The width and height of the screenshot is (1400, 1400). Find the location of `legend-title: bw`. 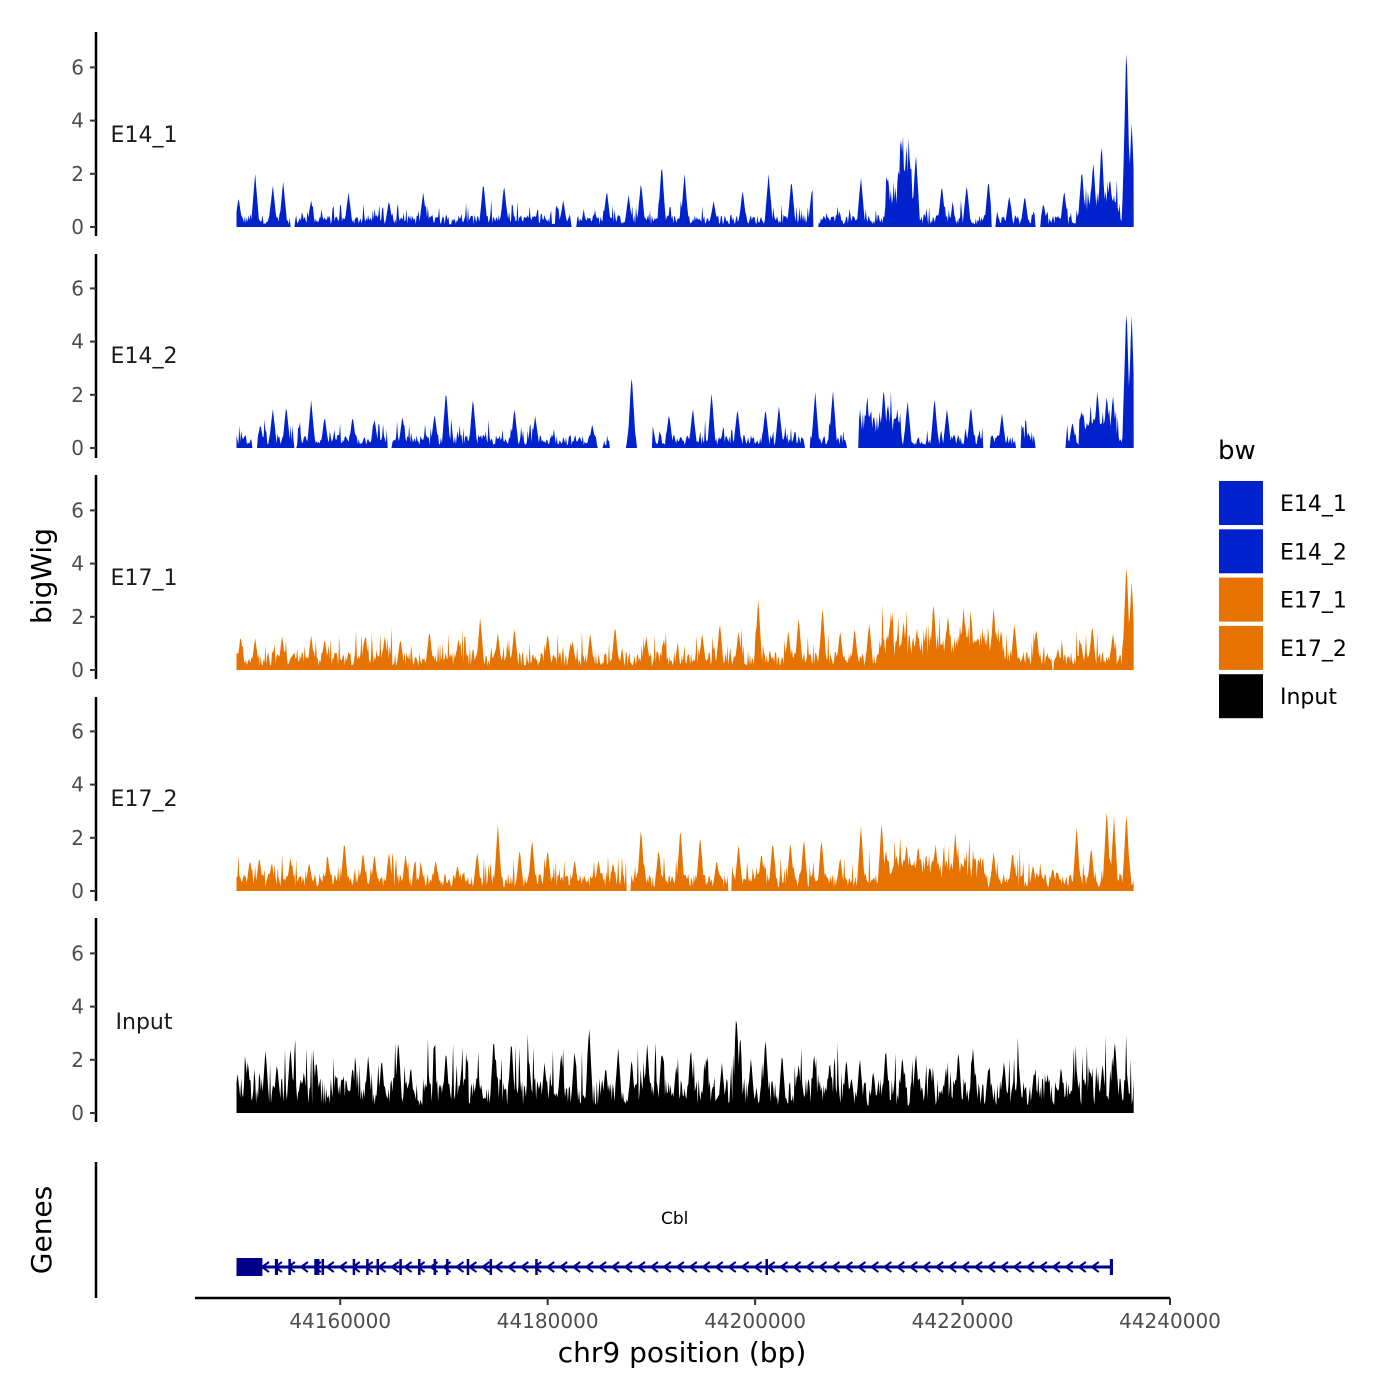

legend-title: bw is located at coordinates (1237, 451).